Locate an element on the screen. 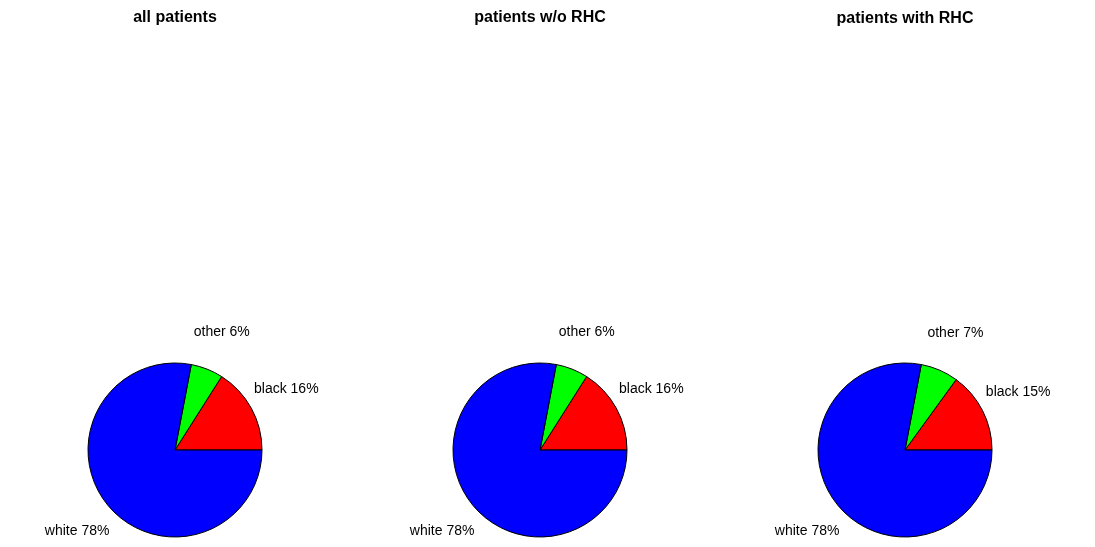 This screenshot has height=547, width=1095. chart-title: patients w/o RHC is located at coordinates (540, 16).